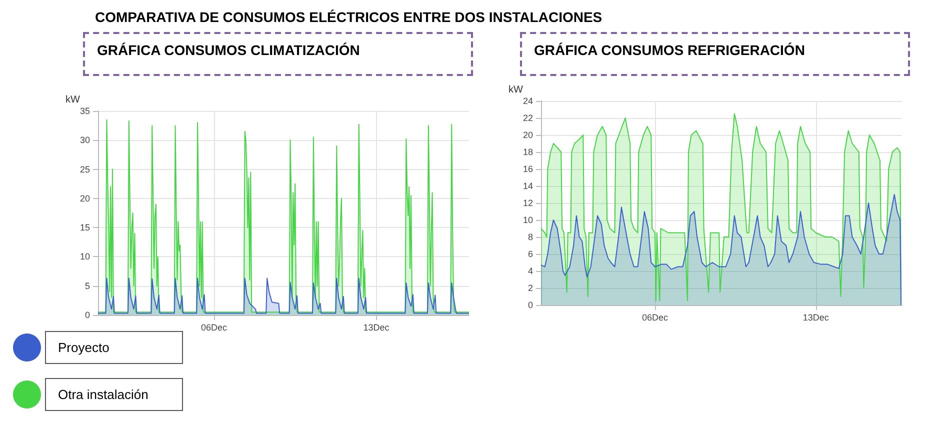 The image size is (926, 436). I want to click on y-tick-label: 35, so click(85, 111).